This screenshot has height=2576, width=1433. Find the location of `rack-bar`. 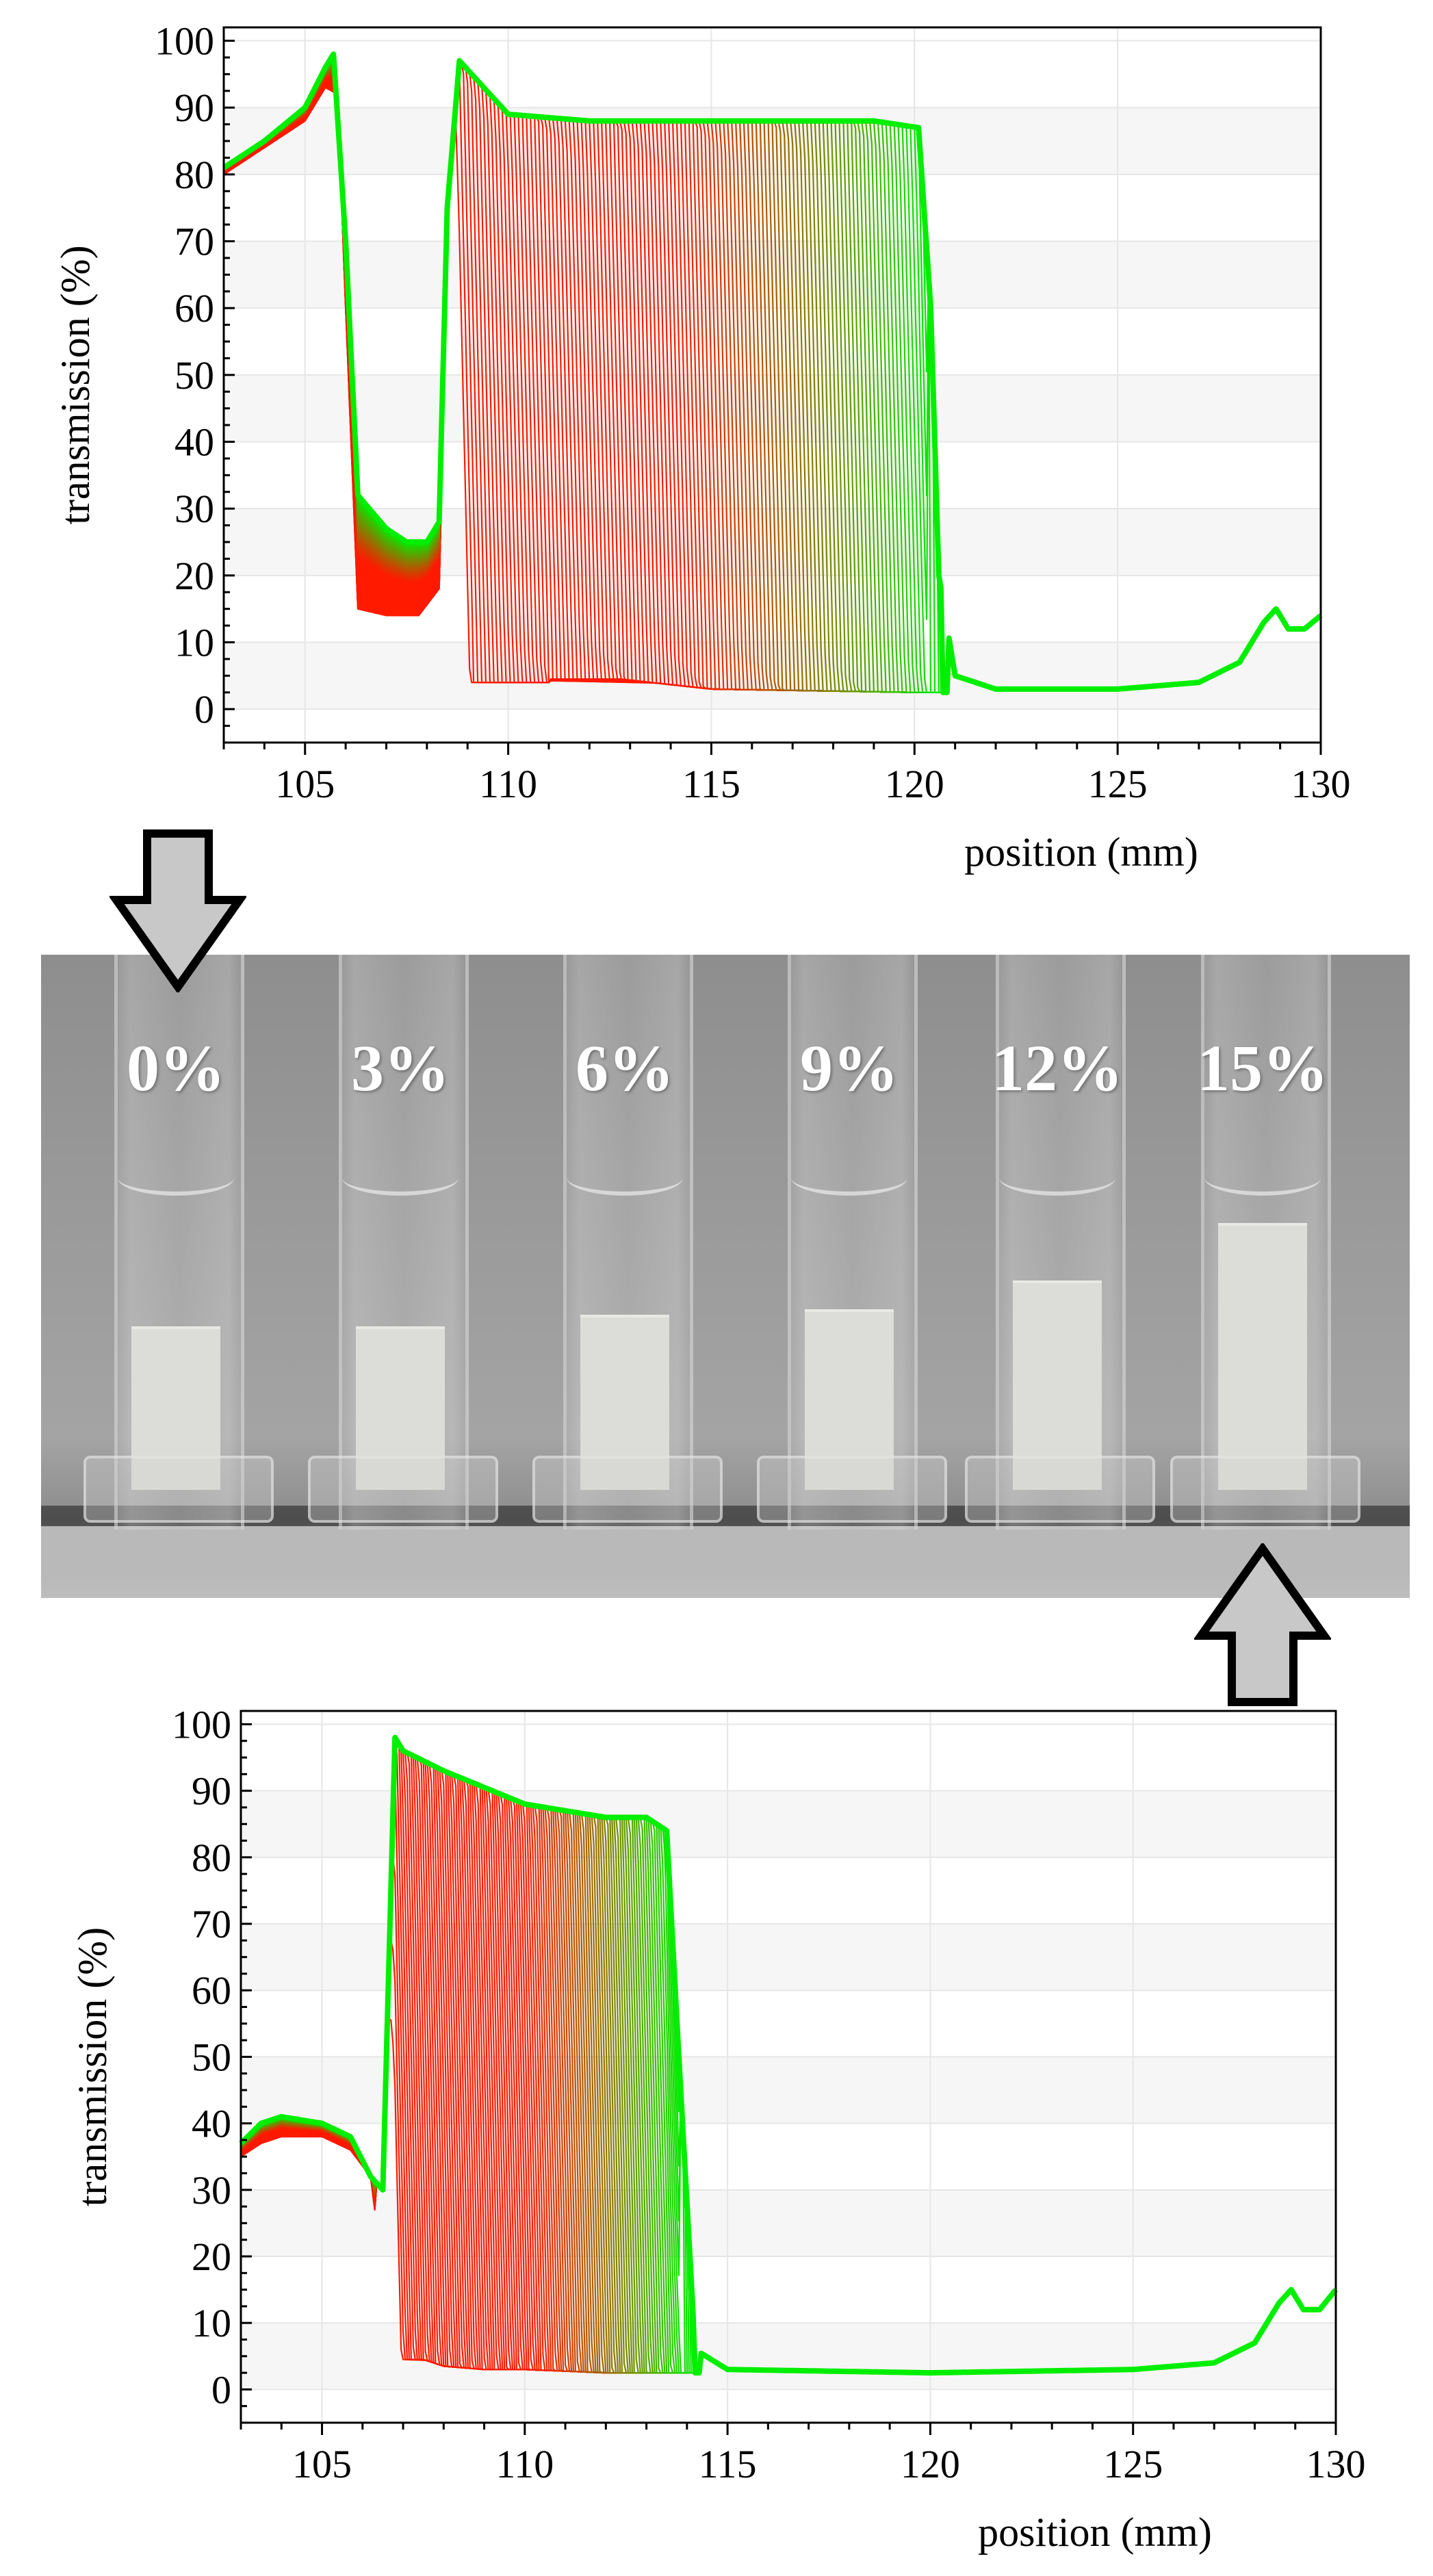

rack-bar is located at coordinates (725, 1553).